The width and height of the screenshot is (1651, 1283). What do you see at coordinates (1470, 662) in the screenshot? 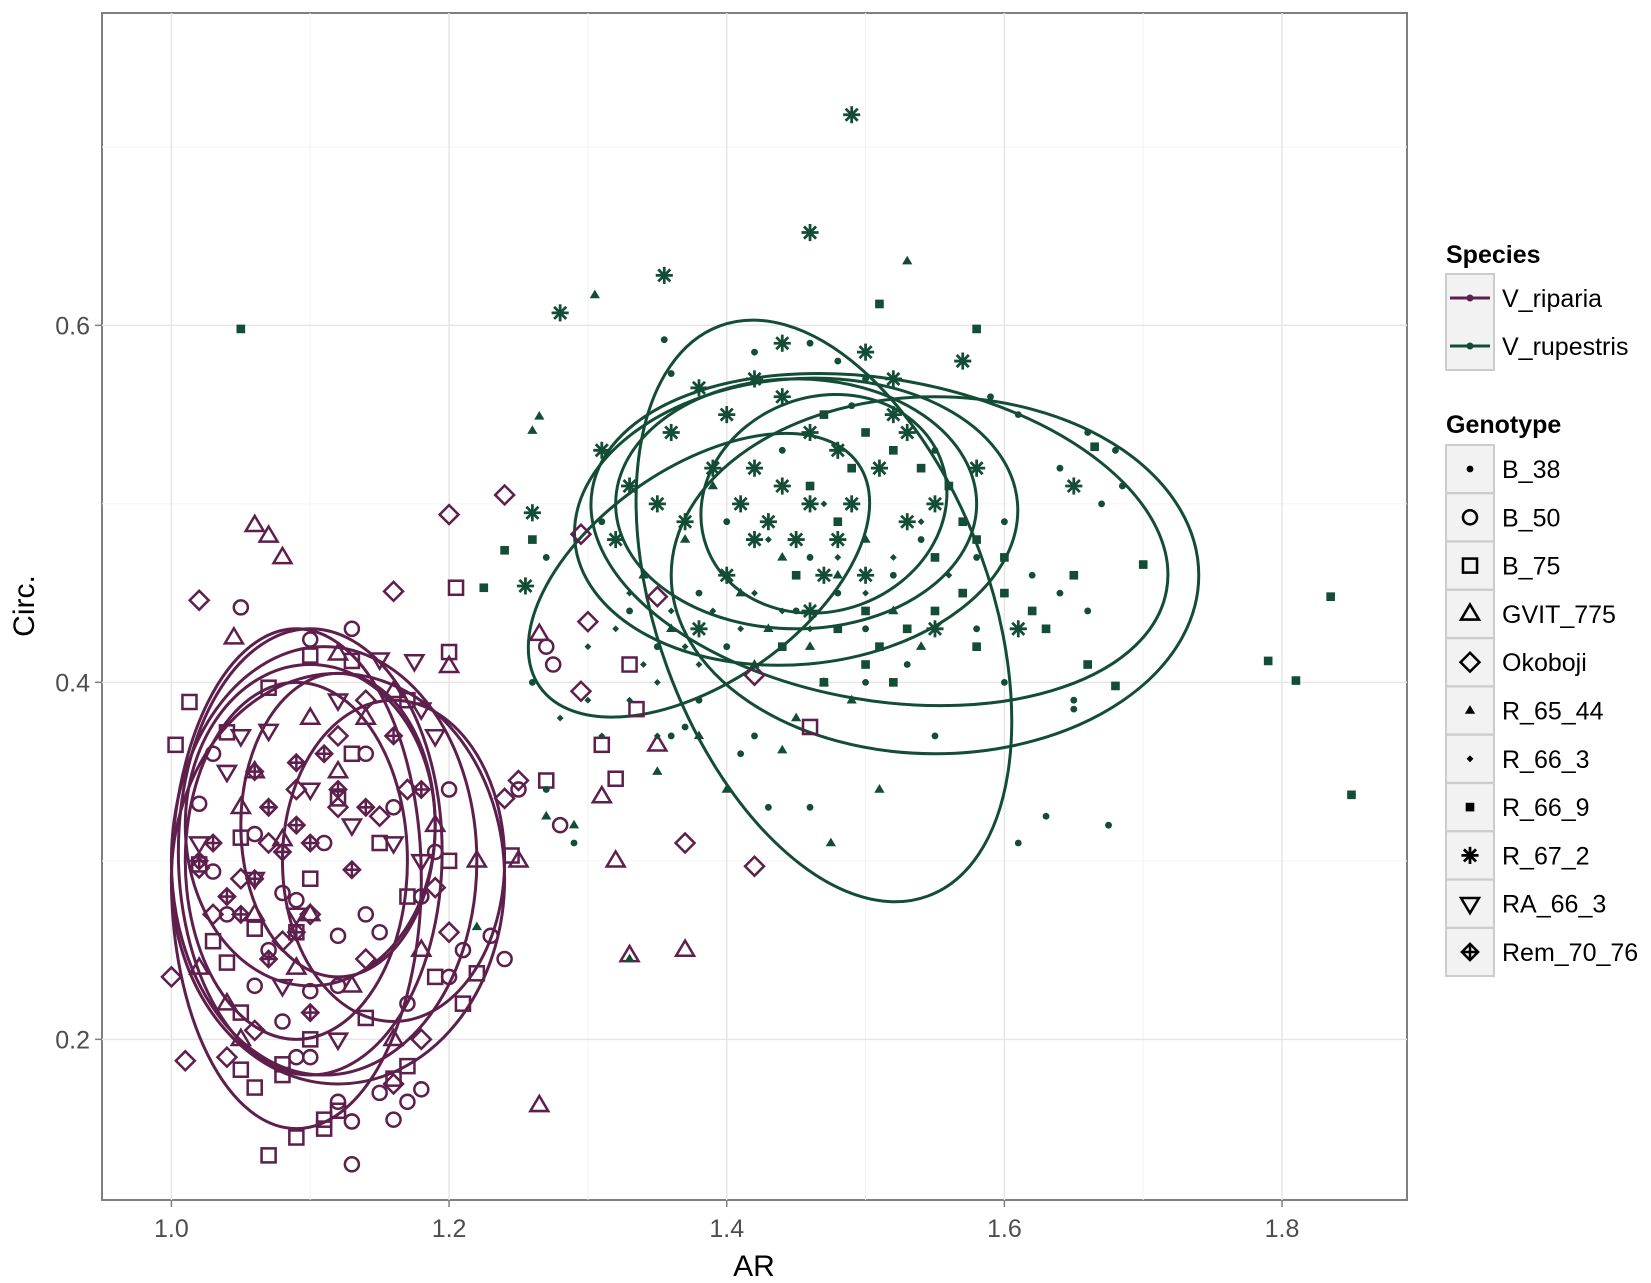
I see `legend-key-box` at bounding box center [1470, 662].